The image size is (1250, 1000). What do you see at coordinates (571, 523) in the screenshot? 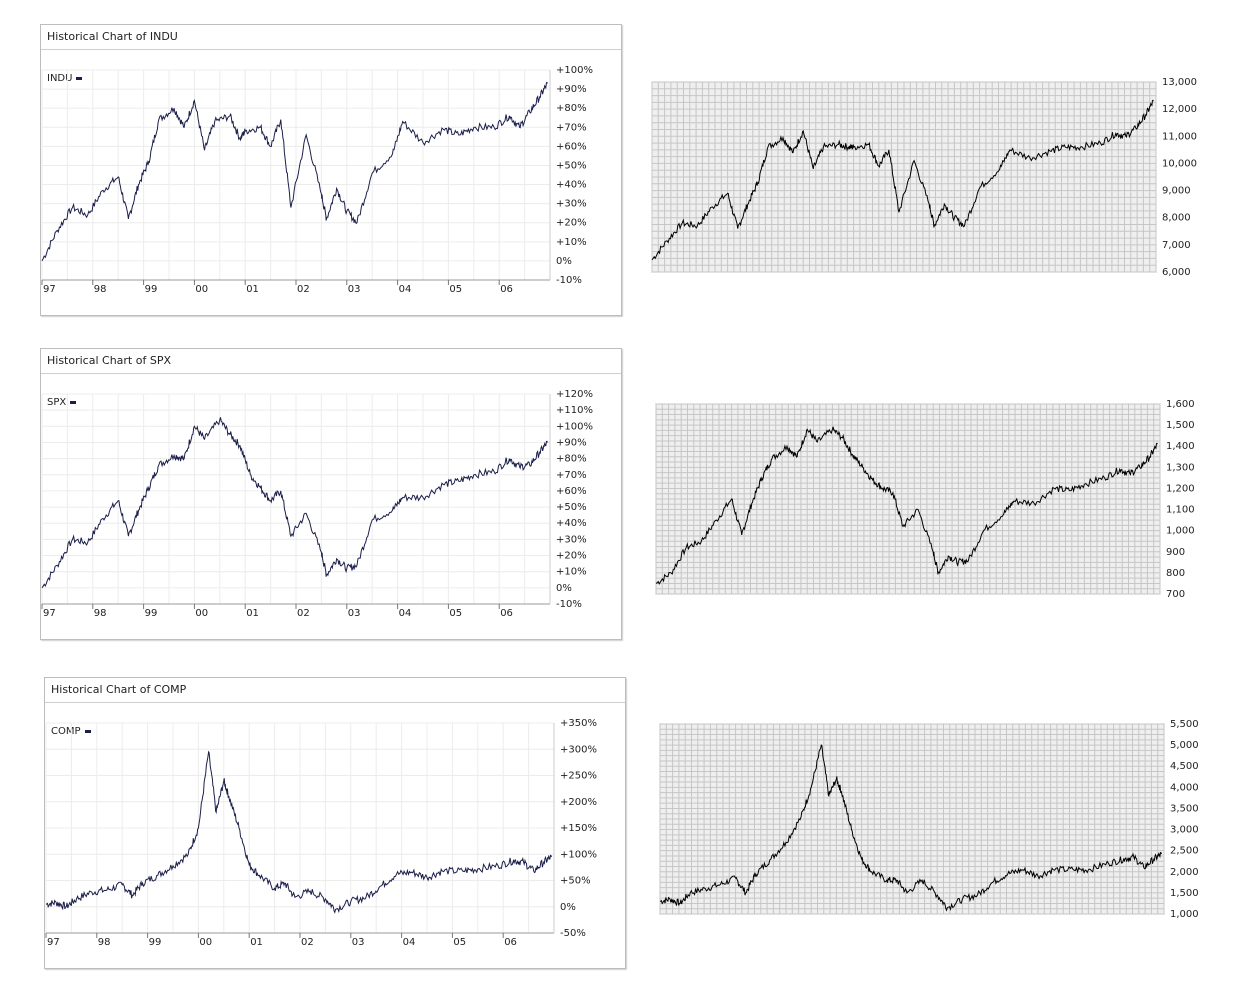
I see `y-tick-label: +40%` at bounding box center [571, 523].